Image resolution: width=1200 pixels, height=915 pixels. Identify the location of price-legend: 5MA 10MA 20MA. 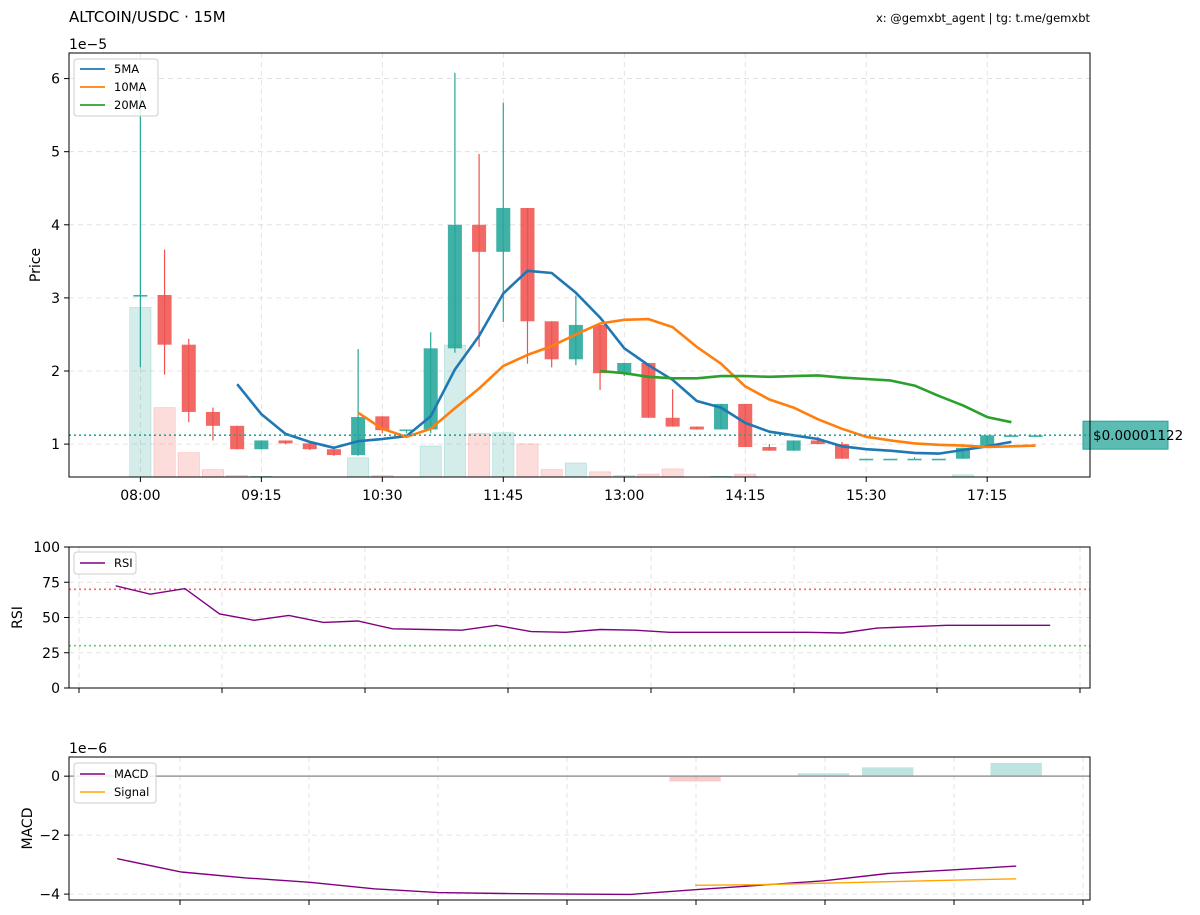
(116, 87).